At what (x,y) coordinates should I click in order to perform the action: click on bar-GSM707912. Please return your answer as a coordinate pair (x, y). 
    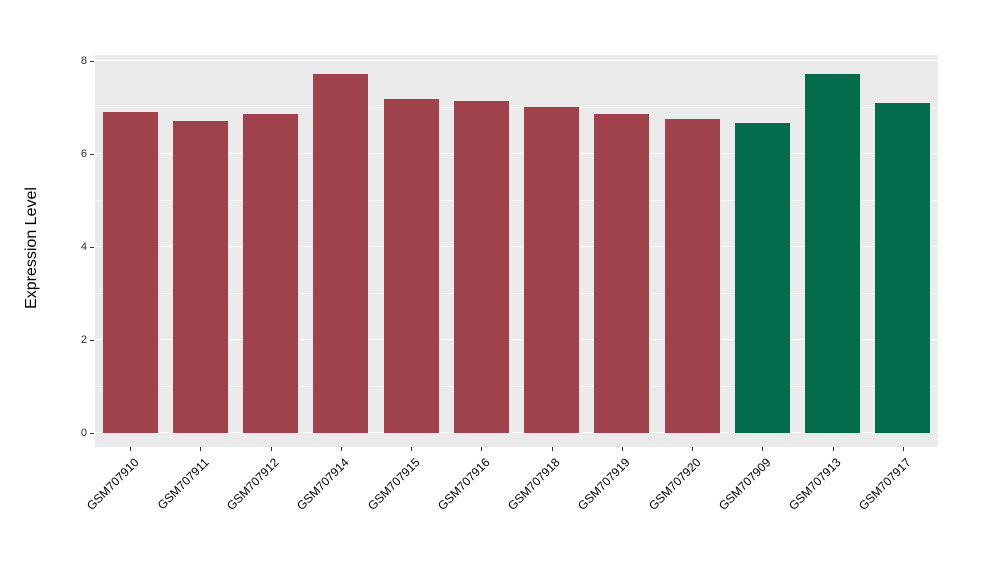
    Looking at the image, I should click on (270, 273).